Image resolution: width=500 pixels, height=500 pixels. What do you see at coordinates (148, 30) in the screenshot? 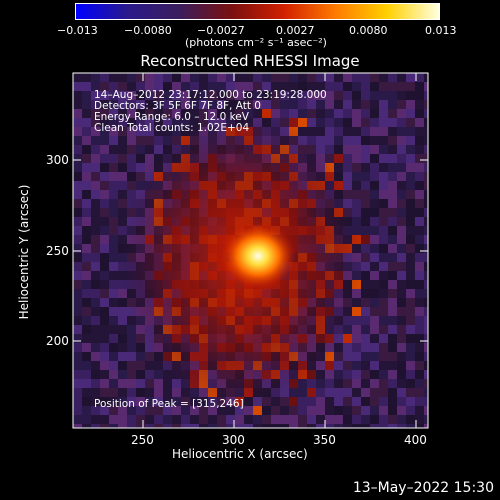
I see `colorbar-tick-label: −0.0080` at bounding box center [148, 30].